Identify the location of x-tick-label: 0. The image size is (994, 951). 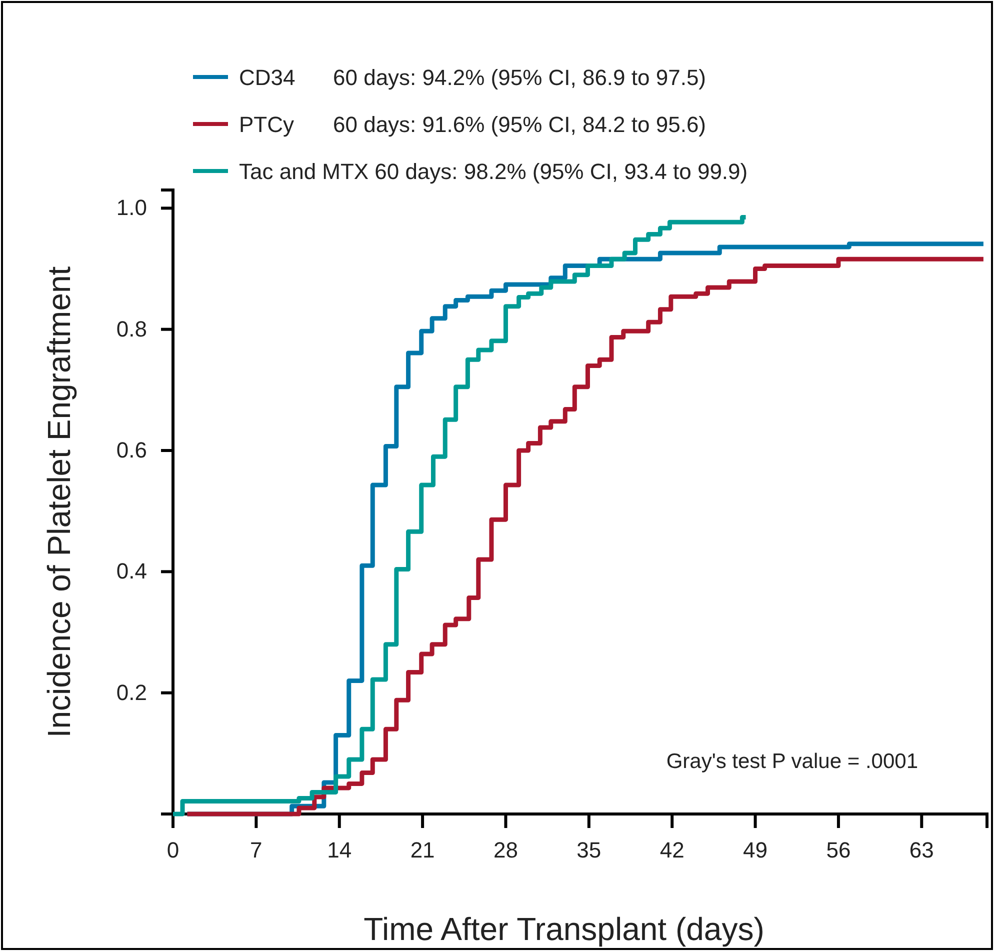
(173, 850).